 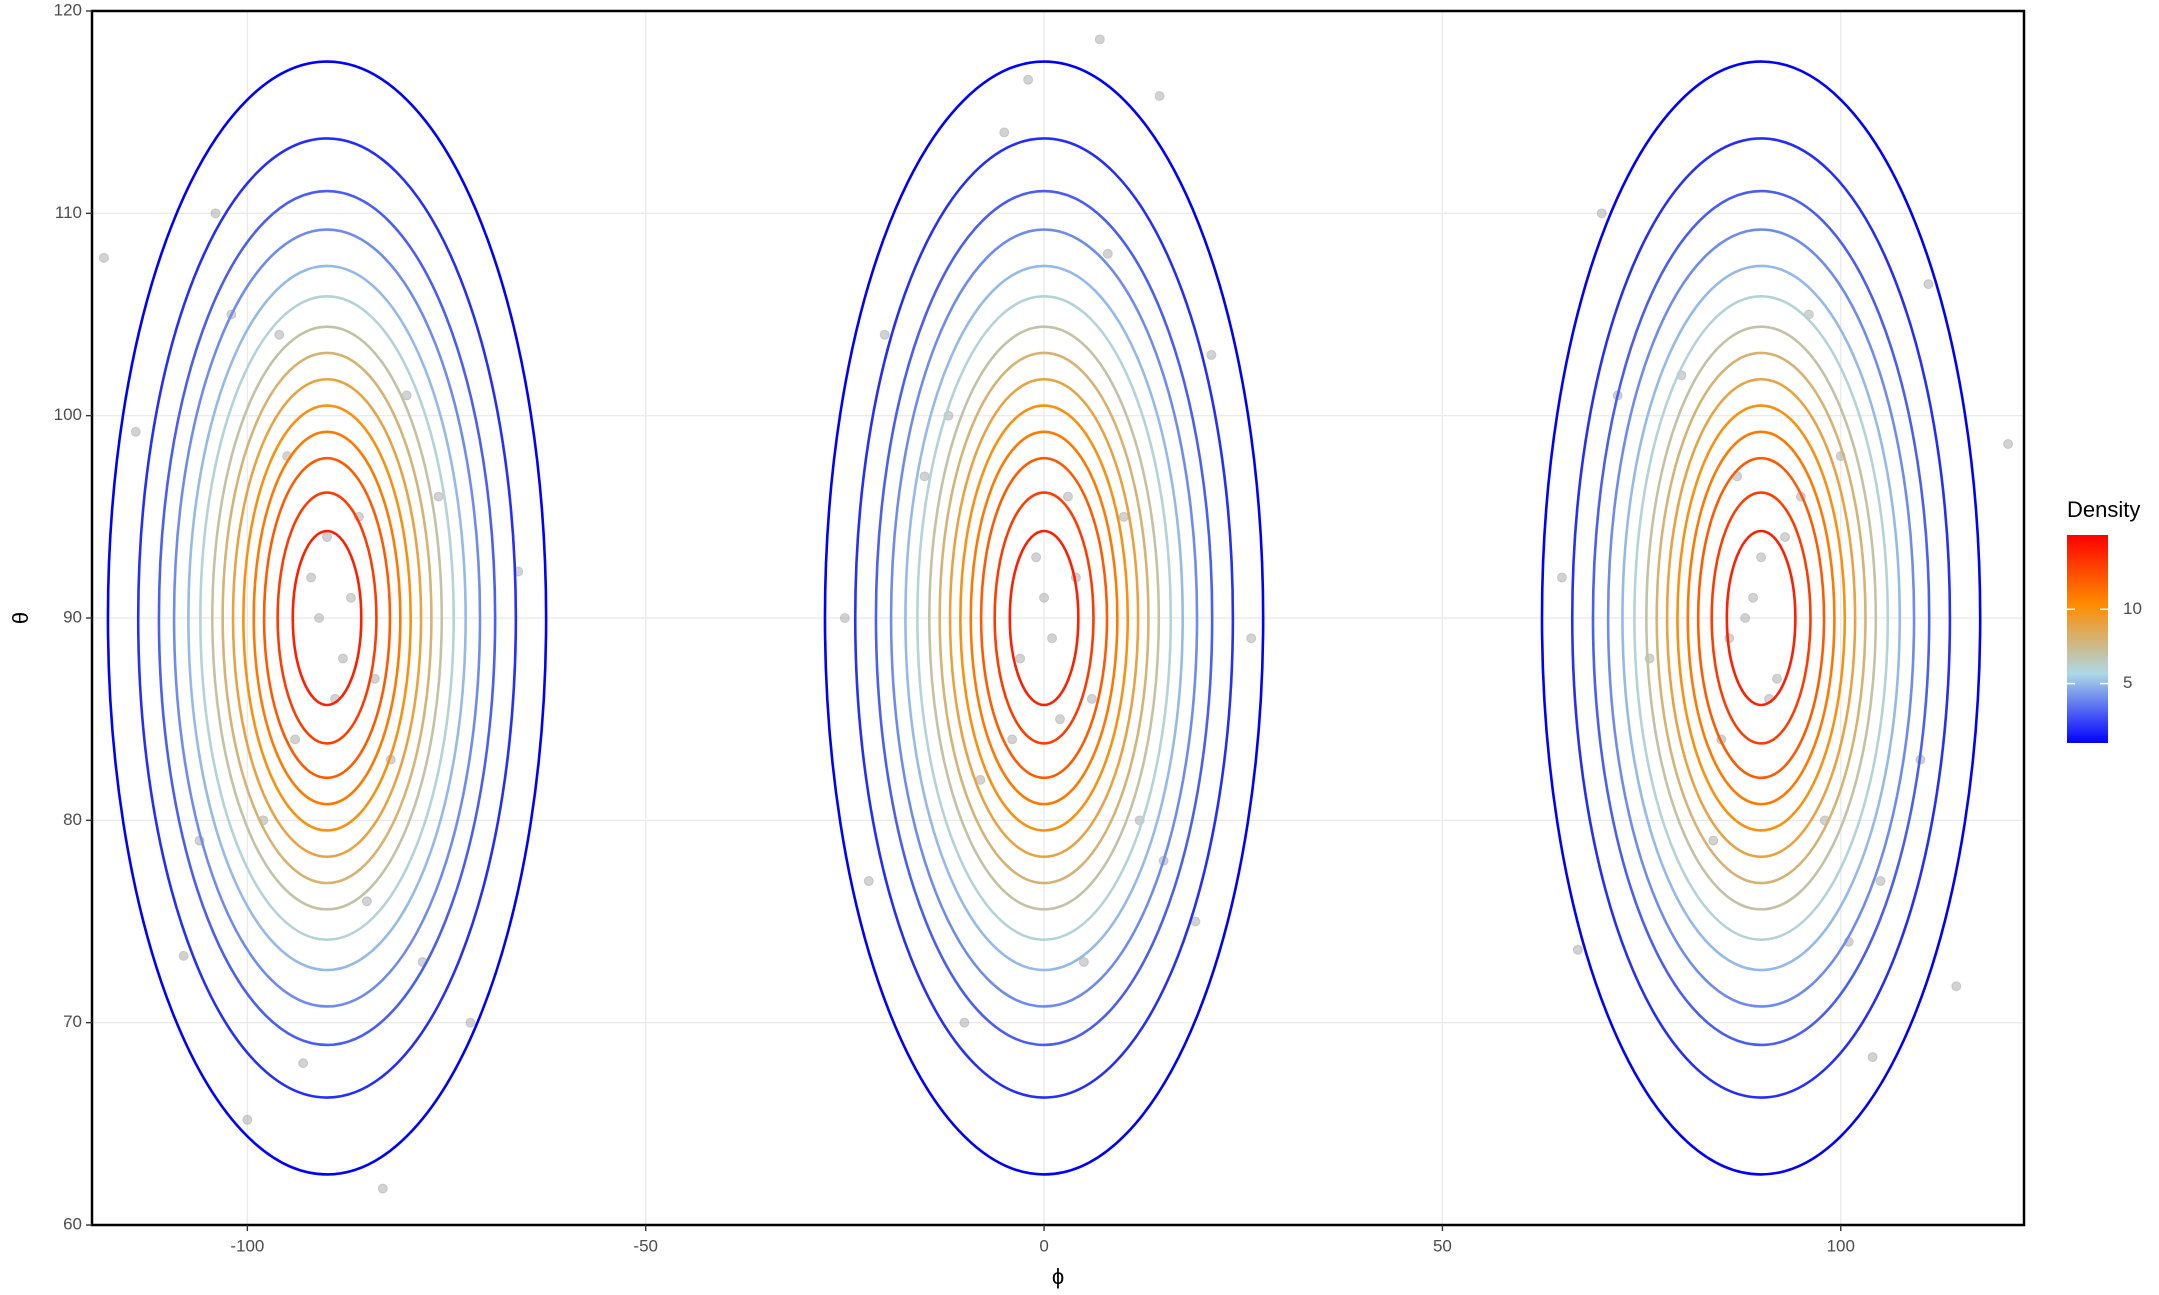 What do you see at coordinates (645, 1245) in the screenshot?
I see `x-tick-label: -50` at bounding box center [645, 1245].